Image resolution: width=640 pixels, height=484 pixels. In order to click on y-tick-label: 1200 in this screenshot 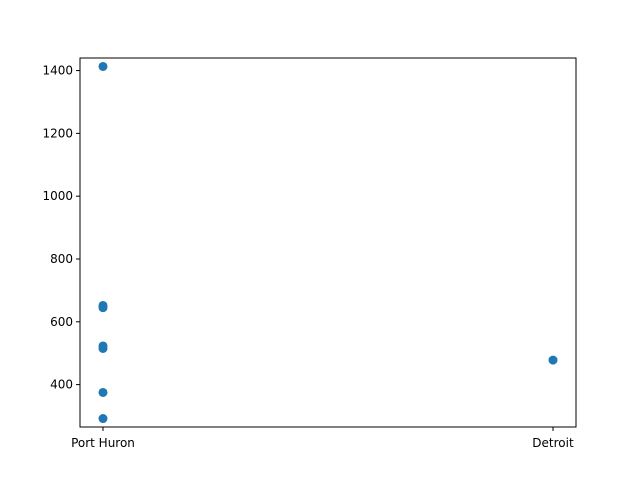, I will do `click(57, 133)`.